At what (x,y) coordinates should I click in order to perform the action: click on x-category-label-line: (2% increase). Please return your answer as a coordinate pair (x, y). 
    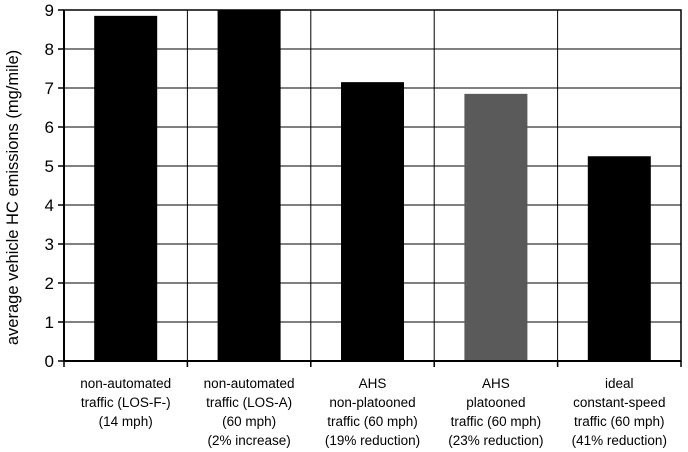
    Looking at the image, I should click on (248, 440).